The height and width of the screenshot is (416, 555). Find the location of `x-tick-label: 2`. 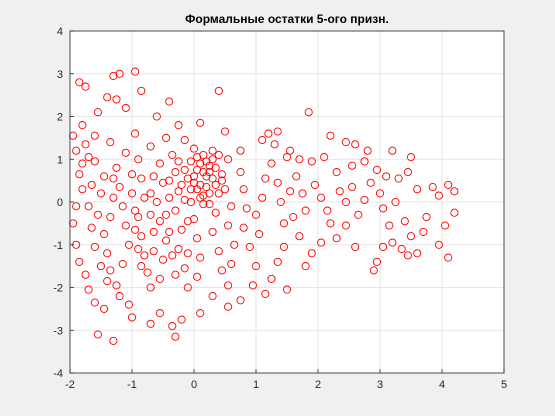

x-tick-label: 2 is located at coordinates (318, 385).